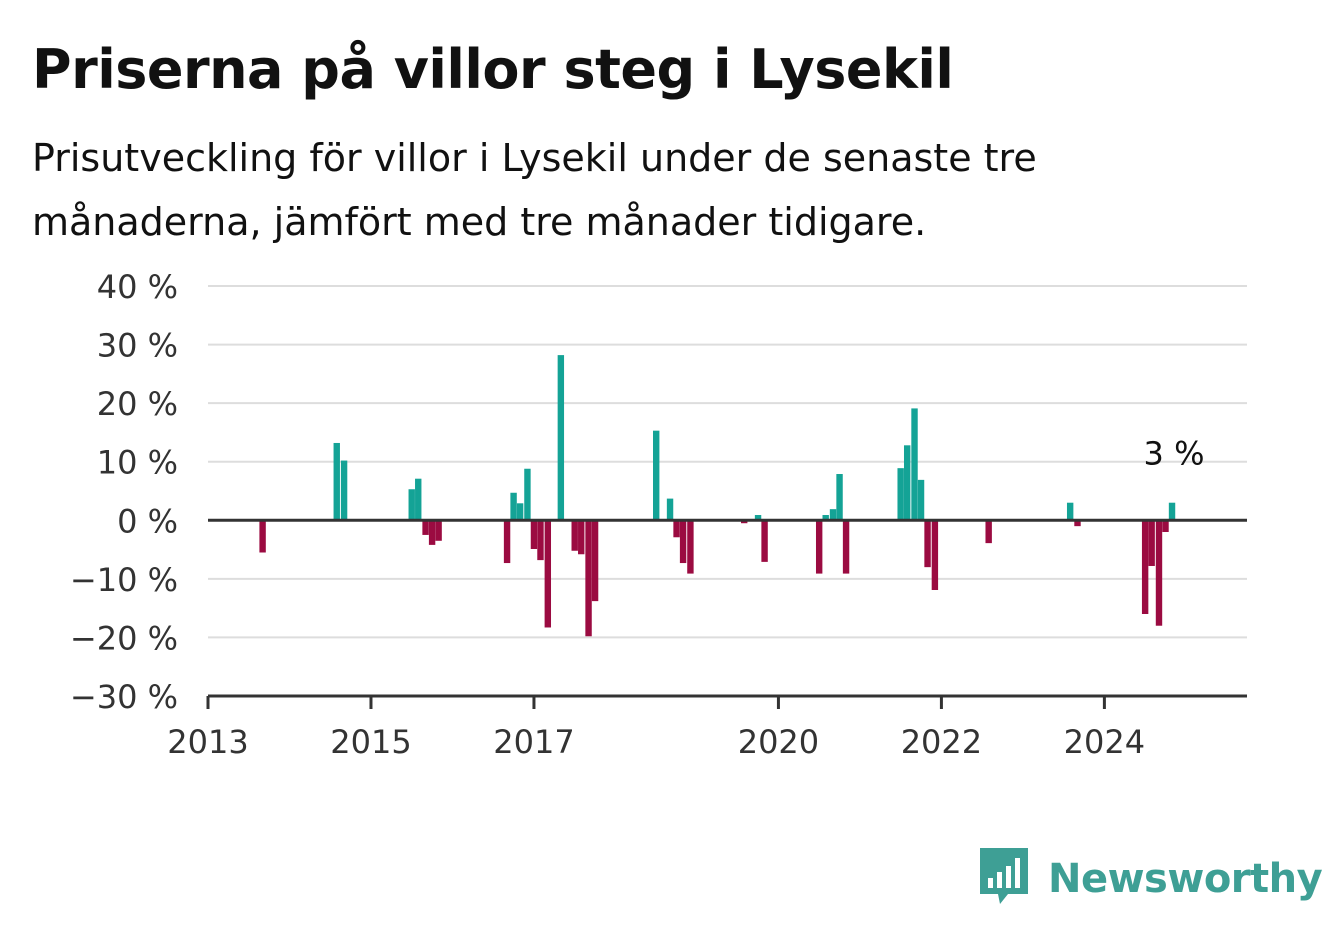 The width and height of the screenshot is (1322, 939). What do you see at coordinates (207, 742) in the screenshot?
I see `x-tick-label: 2013` at bounding box center [207, 742].